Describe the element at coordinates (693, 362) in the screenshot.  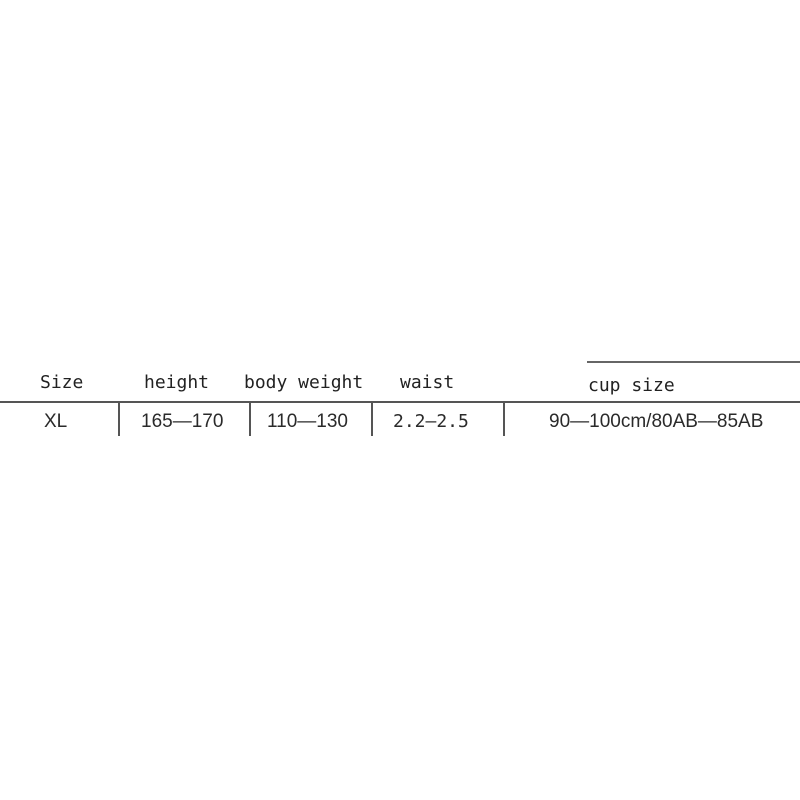
I see `top-rule` at that location.